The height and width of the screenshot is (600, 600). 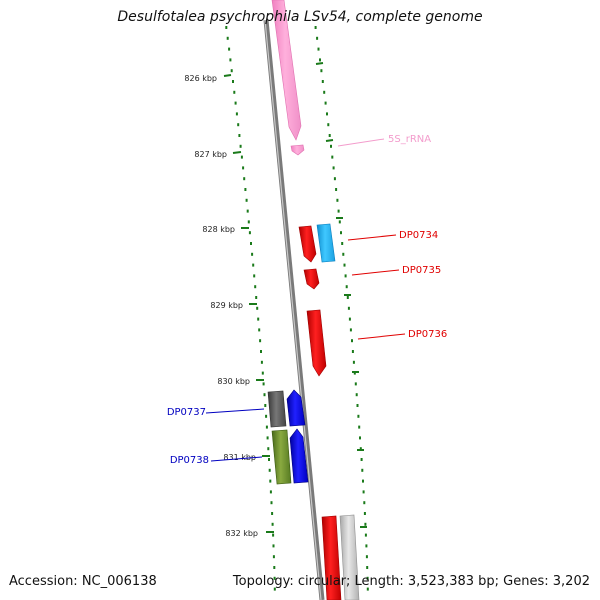 I want to click on tick-label: 830 kbp, so click(x=233, y=381).